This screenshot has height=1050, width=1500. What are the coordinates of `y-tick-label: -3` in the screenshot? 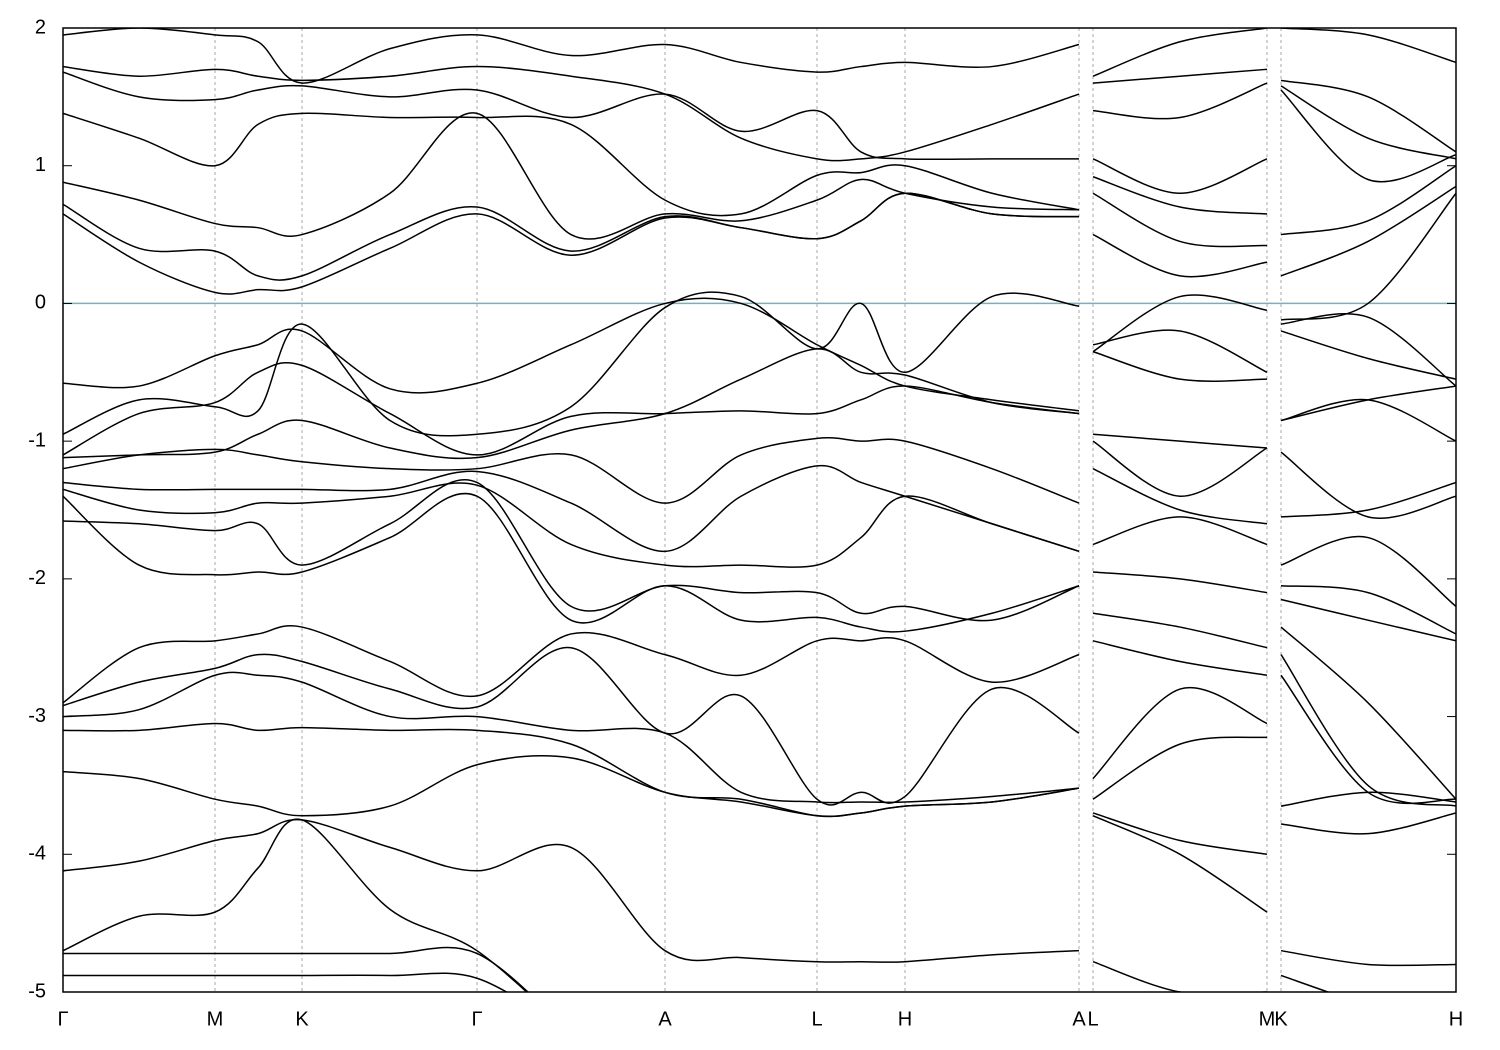 It's located at (37, 716).